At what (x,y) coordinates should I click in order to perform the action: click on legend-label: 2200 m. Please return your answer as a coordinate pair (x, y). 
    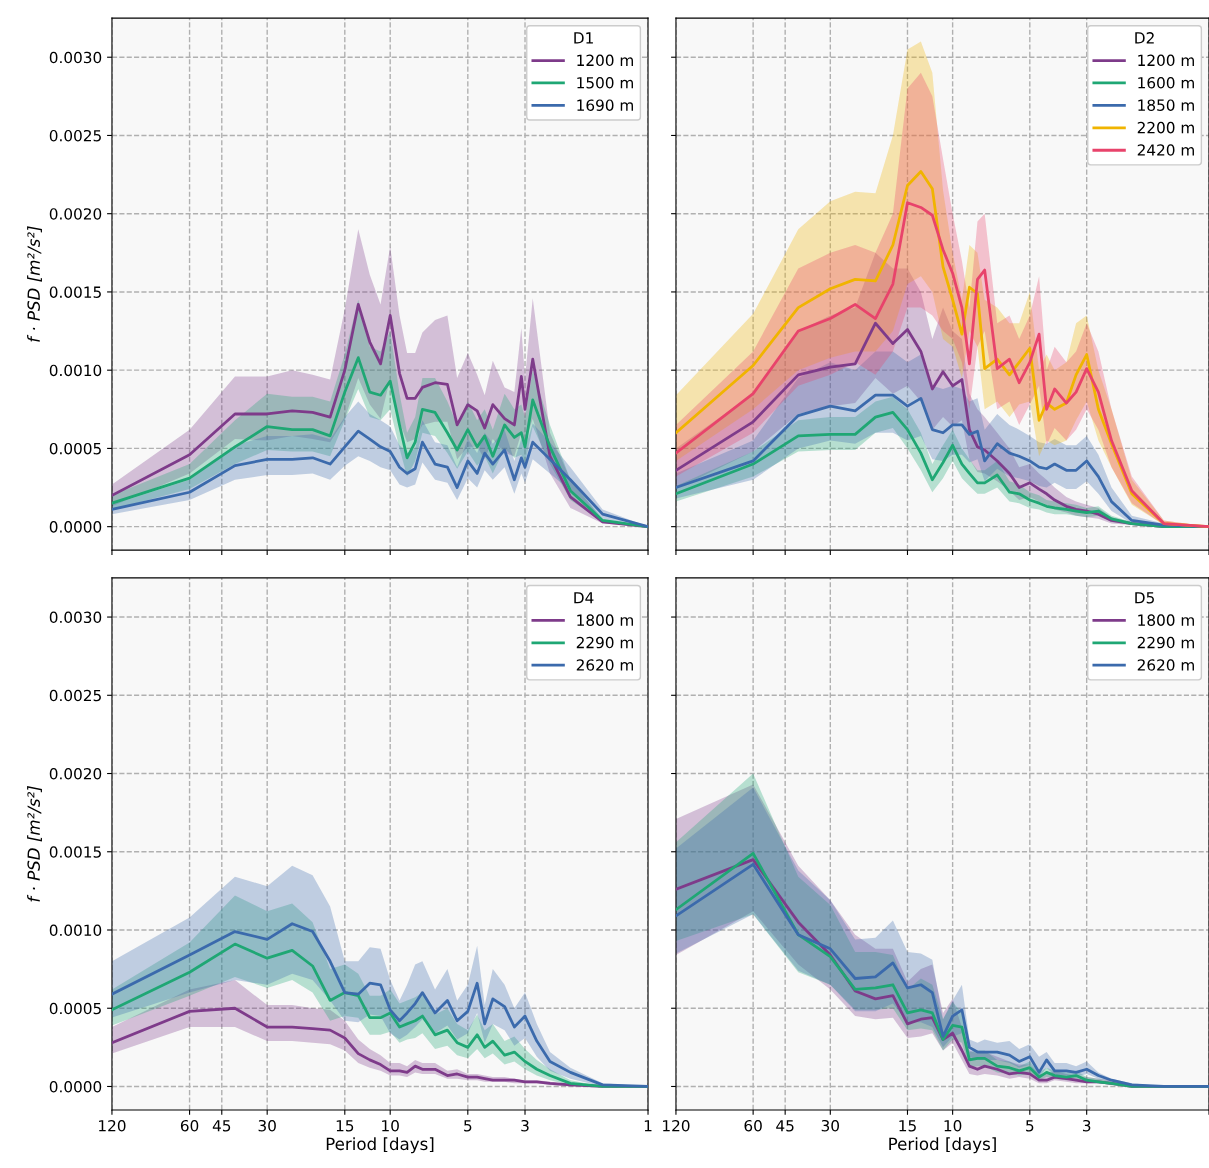
    Looking at the image, I should click on (1165, 127).